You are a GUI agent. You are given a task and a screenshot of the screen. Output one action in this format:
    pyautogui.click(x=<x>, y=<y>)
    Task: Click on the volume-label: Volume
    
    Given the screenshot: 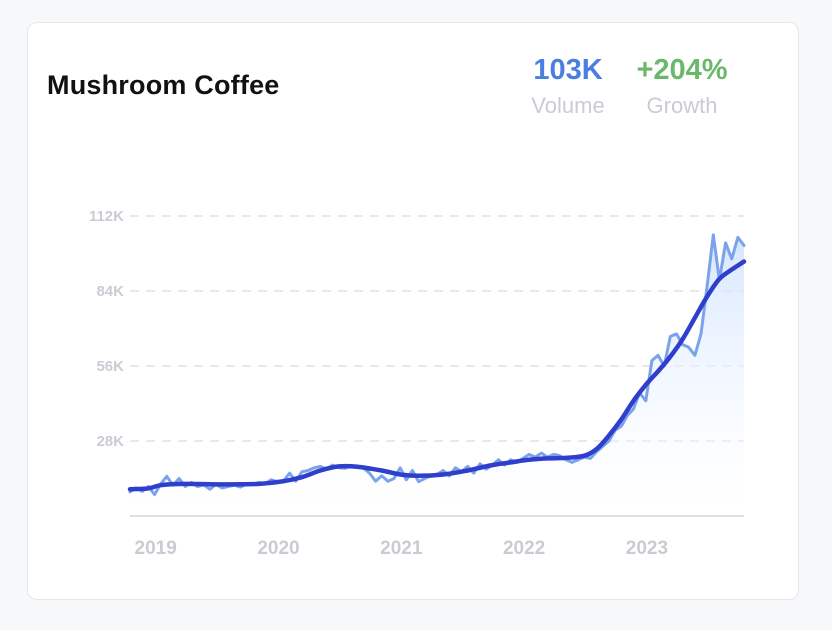 What is the action you would take?
    pyautogui.click(x=568, y=105)
    